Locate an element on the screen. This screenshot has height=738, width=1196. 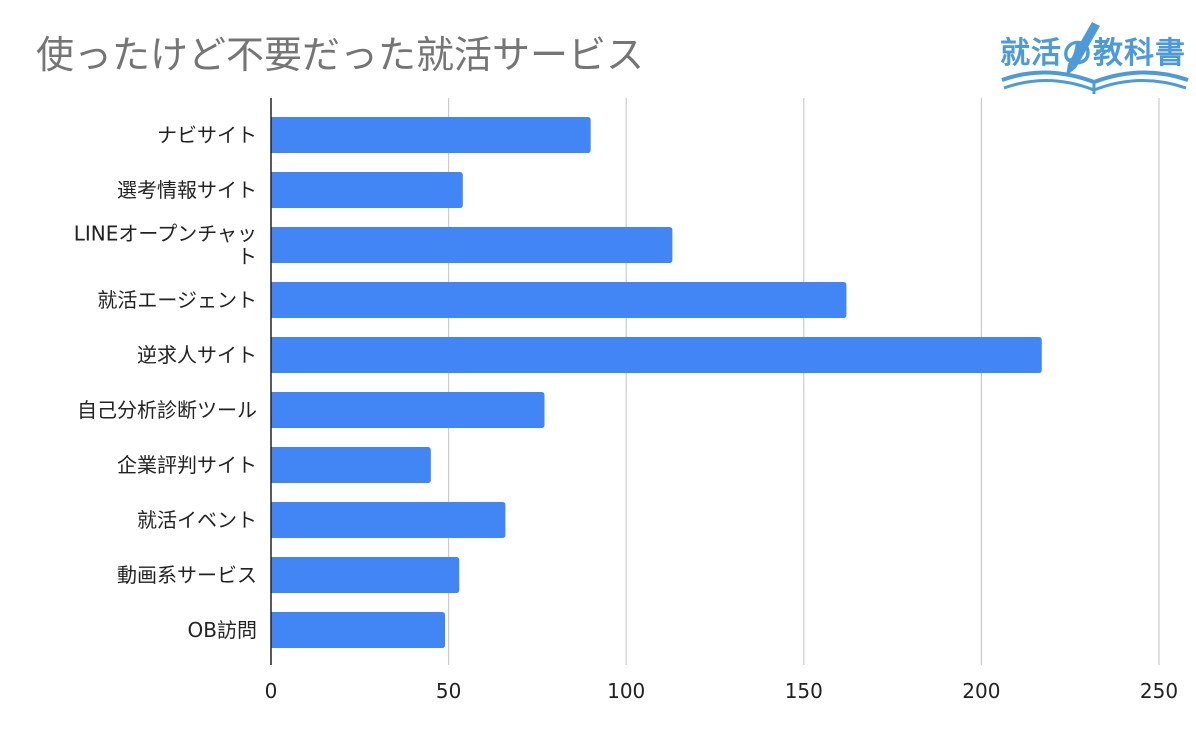
category-label: 逆求人サイト is located at coordinates (197, 355).